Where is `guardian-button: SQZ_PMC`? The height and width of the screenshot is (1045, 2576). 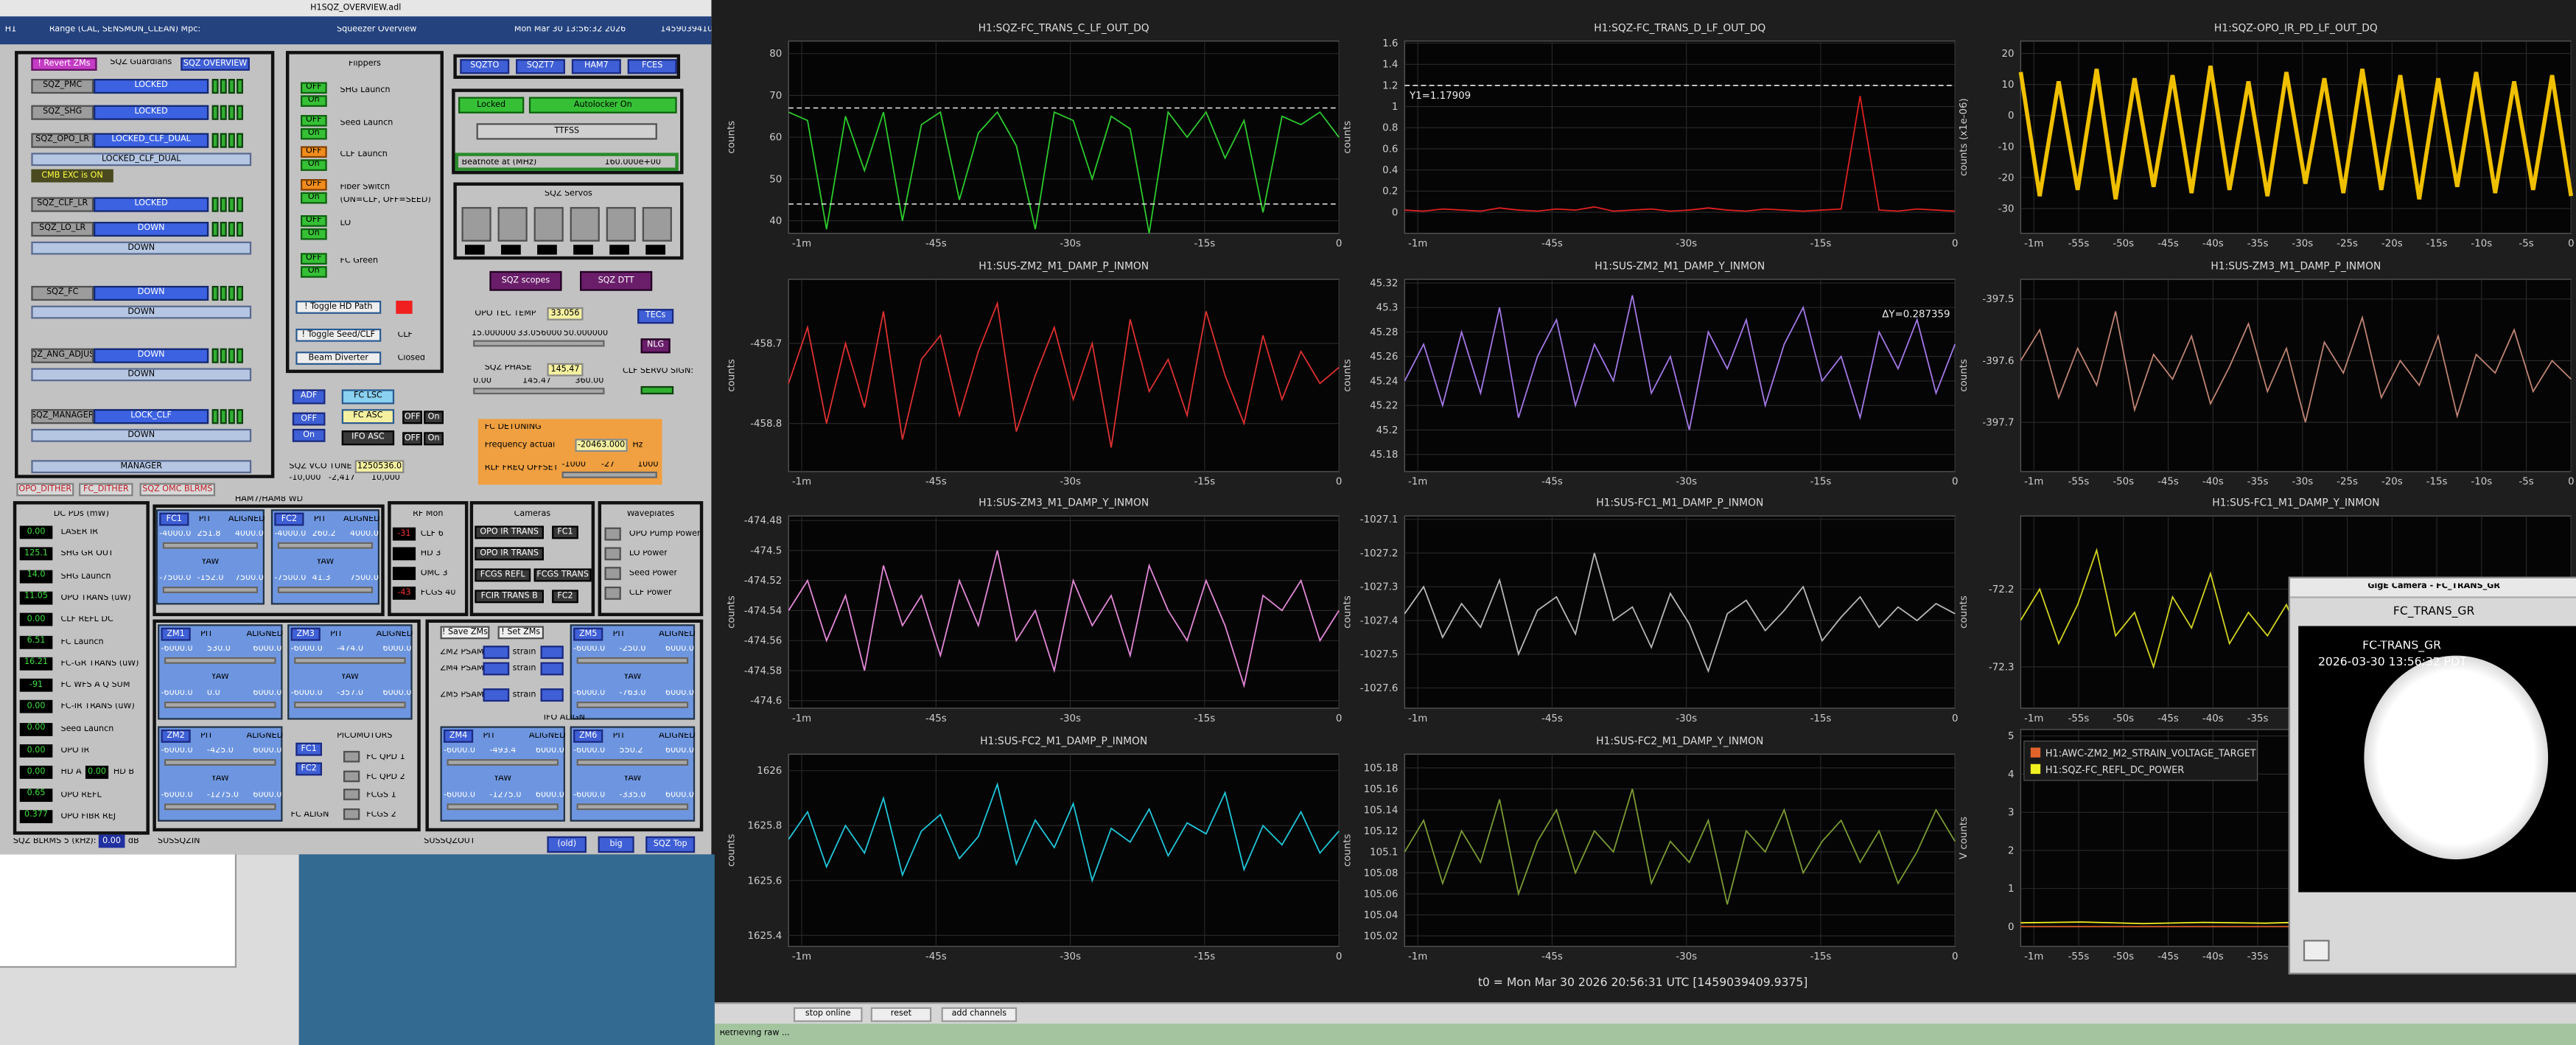
guardian-button: SQZ_PMC is located at coordinates (62, 86).